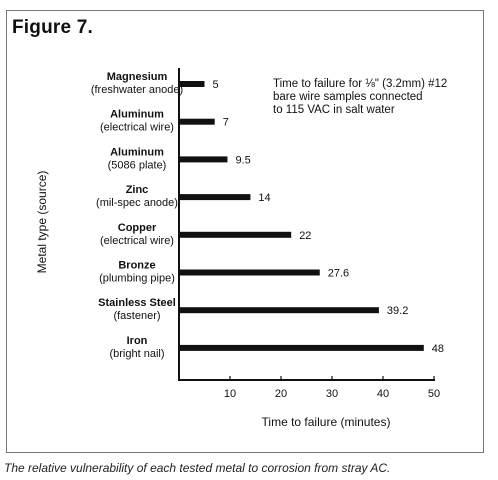 This screenshot has width=498, height=480. I want to click on category-label-source: (plumbing pipe), so click(137, 279).